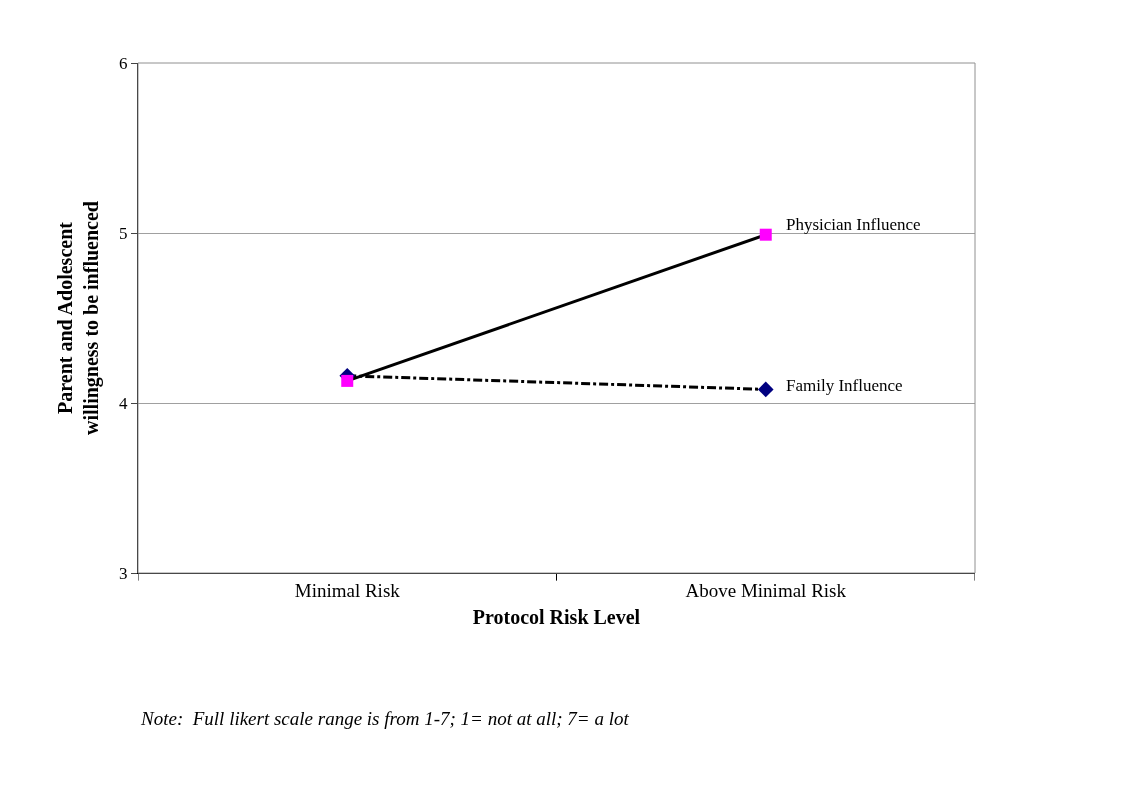 This screenshot has width=1147, height=807. What do you see at coordinates (347, 590) in the screenshot?
I see `x-tick-label: Minimal Risk` at bounding box center [347, 590].